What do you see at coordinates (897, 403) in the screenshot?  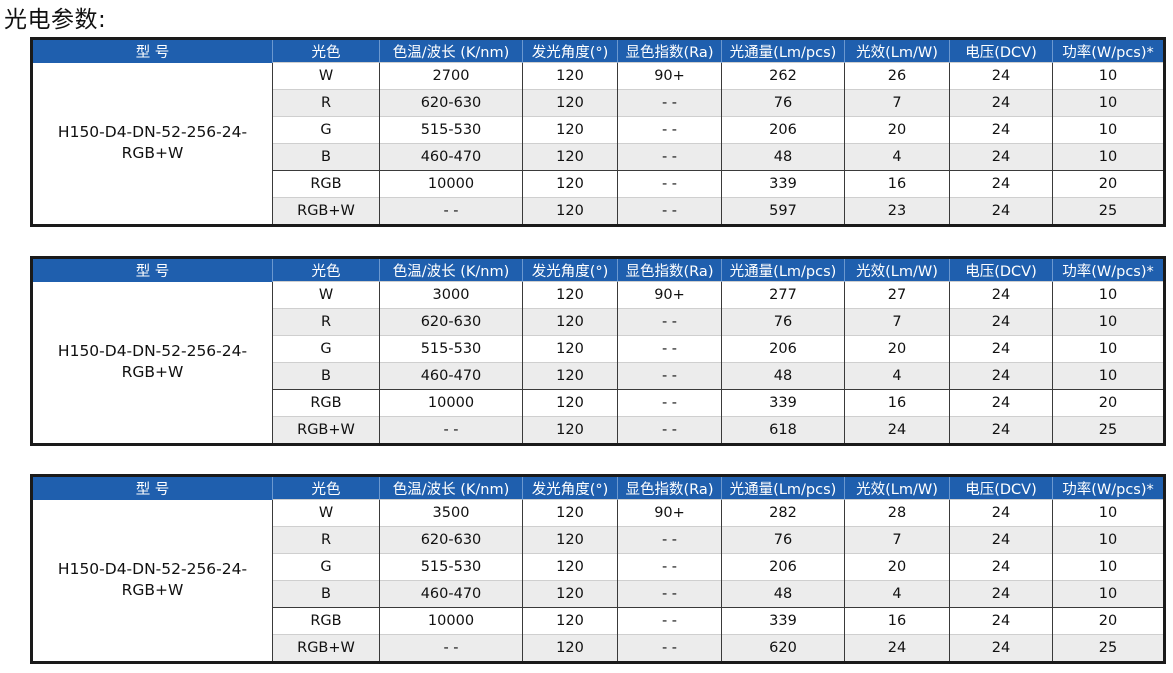 I see `table-cell: 16` at bounding box center [897, 403].